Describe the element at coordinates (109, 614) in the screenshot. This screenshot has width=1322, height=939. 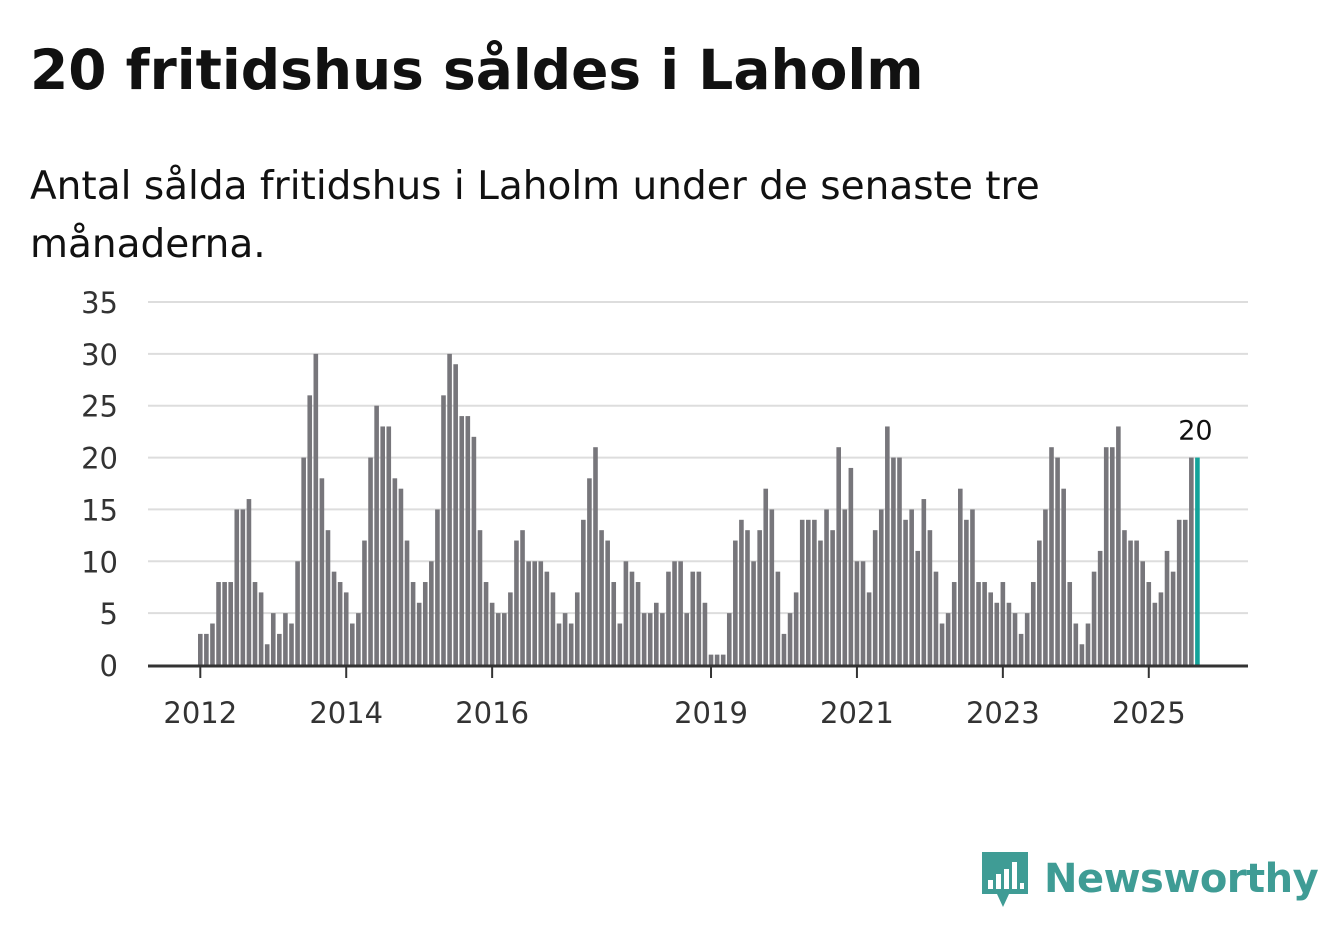
I see `y-tick-label: 5` at that location.